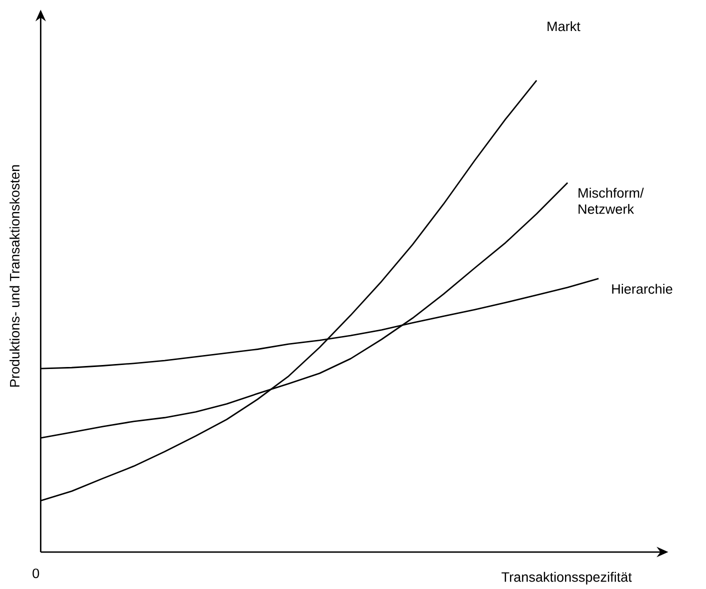 This screenshot has height=589, width=706. Describe the element at coordinates (36, 573) in the screenshot. I see `text: 0` at that location.